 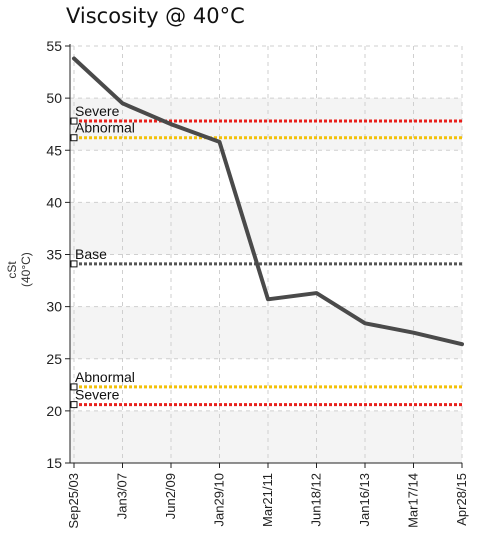 What do you see at coordinates (54, 411) in the screenshot?
I see `y-tick-label: 20` at bounding box center [54, 411].